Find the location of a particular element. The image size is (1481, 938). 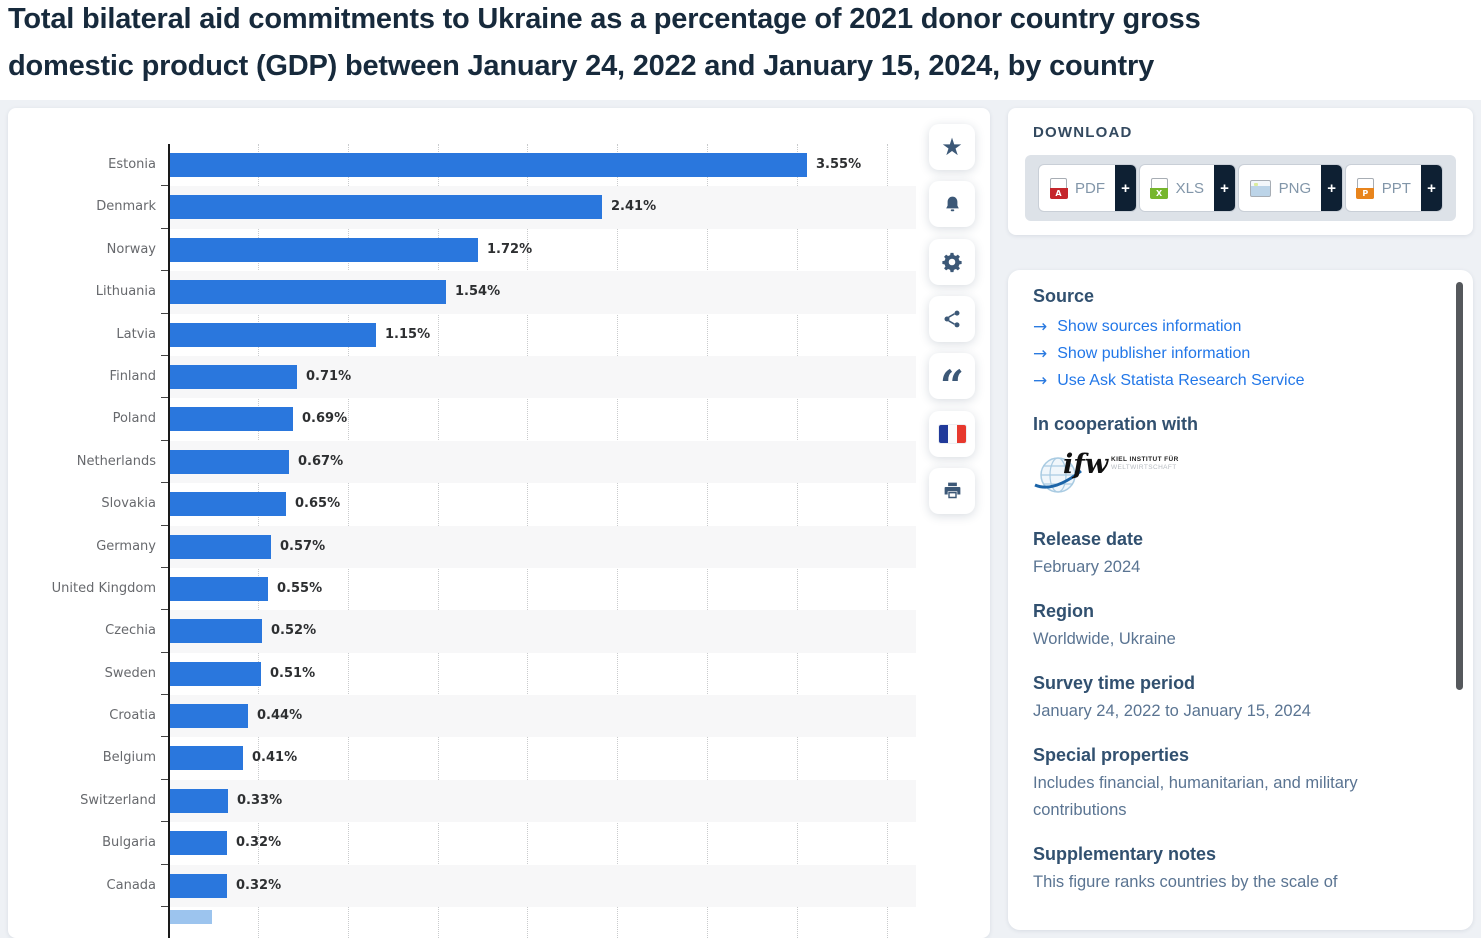

download-pdf-button: A PDF + is located at coordinates (1087, 188).